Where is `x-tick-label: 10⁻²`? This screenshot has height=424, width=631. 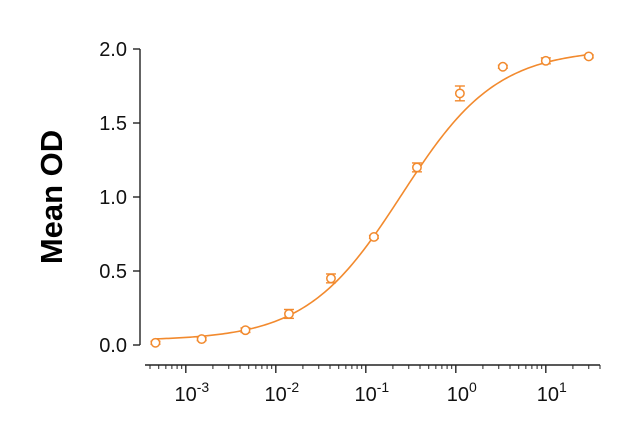
x-tick-label: 10⁻² is located at coordinates (281, 392).